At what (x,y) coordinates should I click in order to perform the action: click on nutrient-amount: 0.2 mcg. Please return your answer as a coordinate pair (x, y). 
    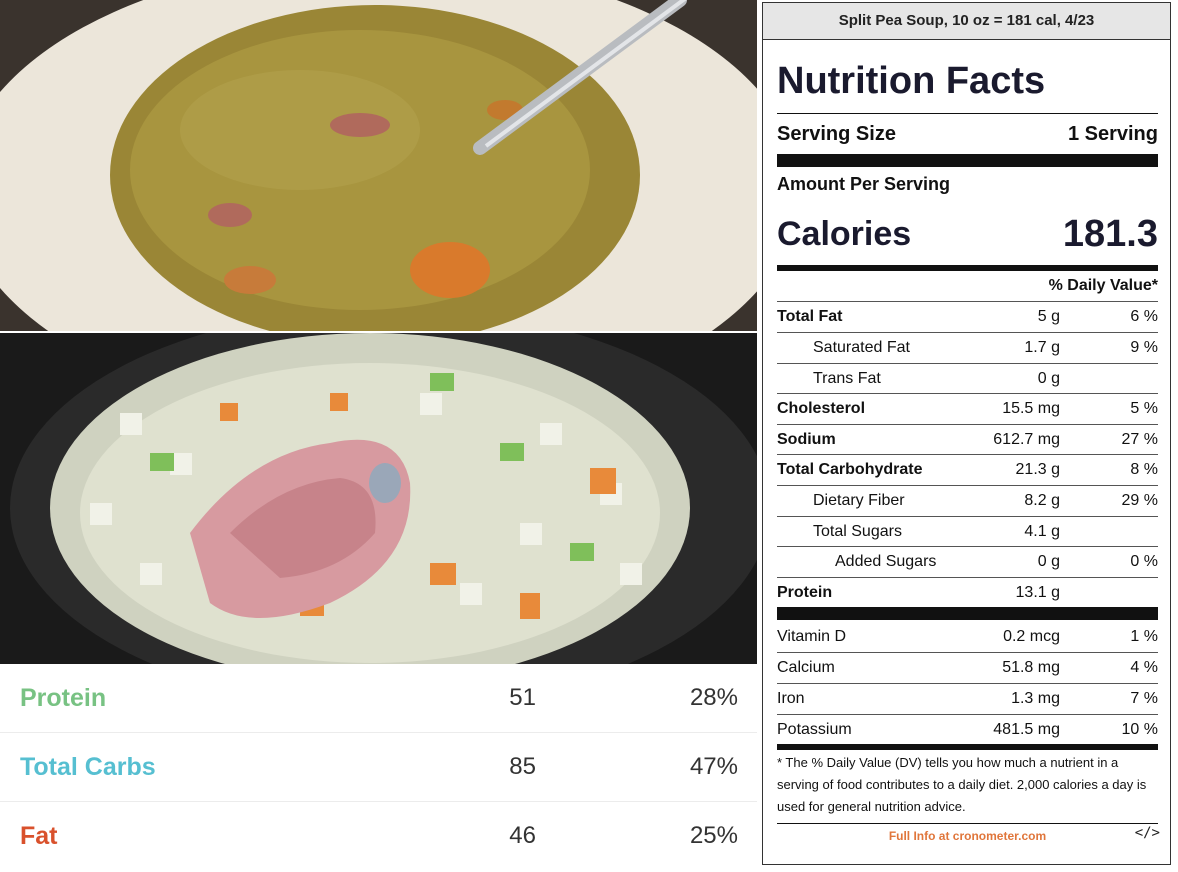
    Looking at the image, I should click on (1031, 636).